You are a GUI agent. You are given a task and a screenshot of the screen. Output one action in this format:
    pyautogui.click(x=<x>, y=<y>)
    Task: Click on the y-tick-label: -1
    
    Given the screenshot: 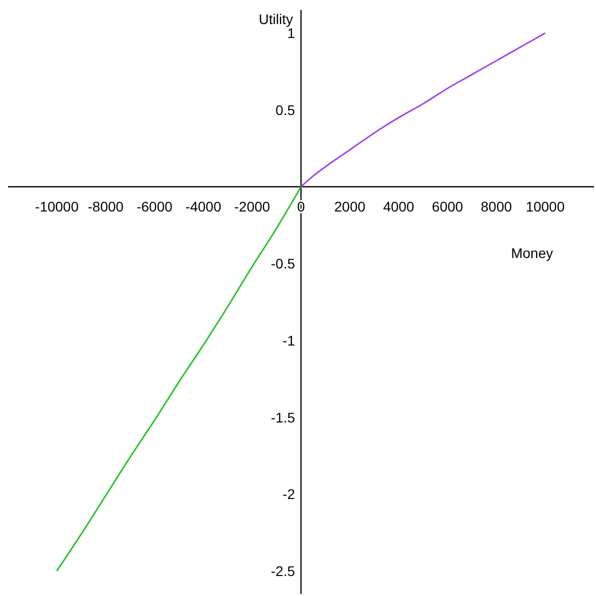 What is the action you would take?
    pyautogui.click(x=289, y=340)
    